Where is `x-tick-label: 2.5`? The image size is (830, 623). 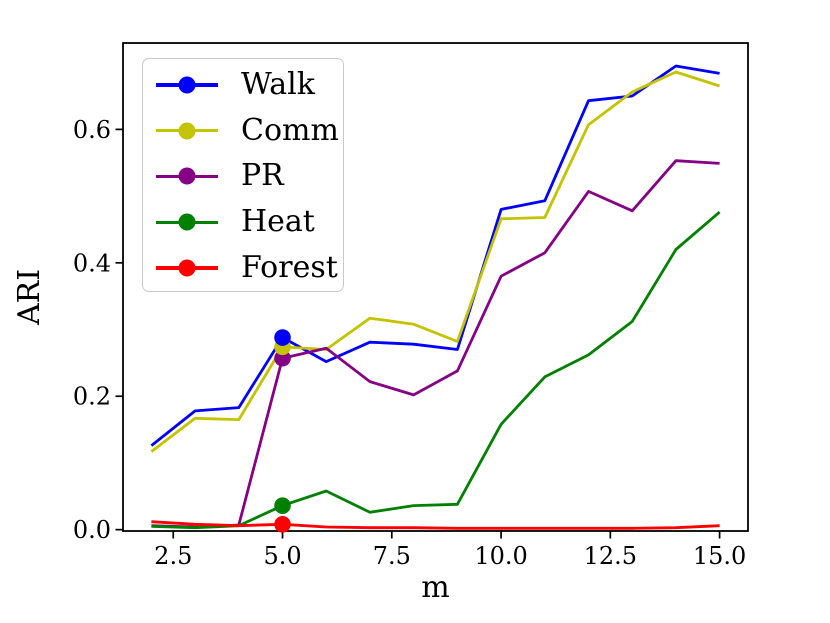 x-tick-label: 2.5 is located at coordinates (173, 556).